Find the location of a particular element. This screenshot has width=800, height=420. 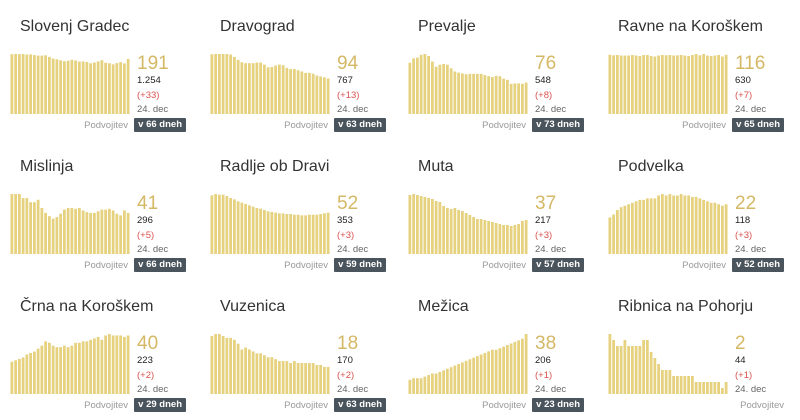

doubling-footer: Podvojitev v 65 dneh is located at coordinates (698, 125).